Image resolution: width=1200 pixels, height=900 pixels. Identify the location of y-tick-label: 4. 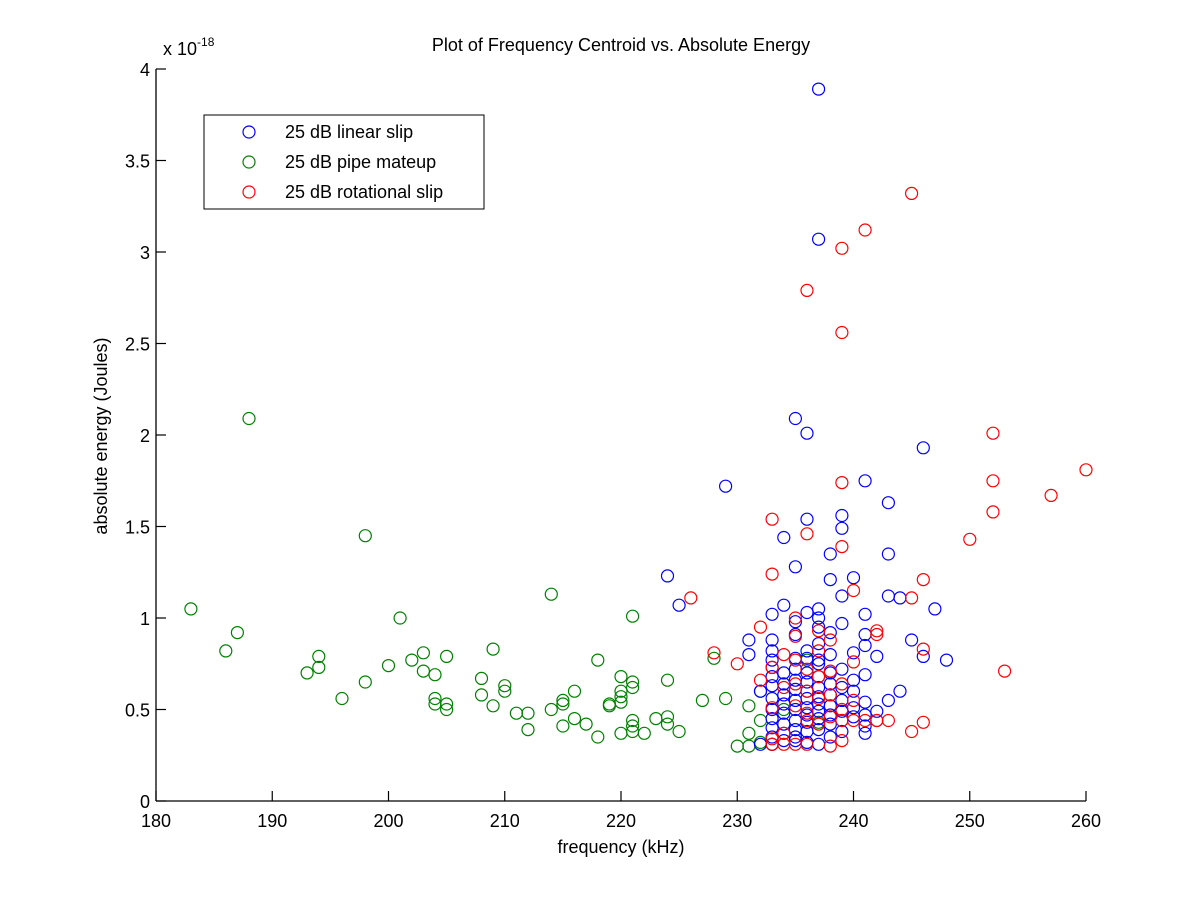
(145, 70).